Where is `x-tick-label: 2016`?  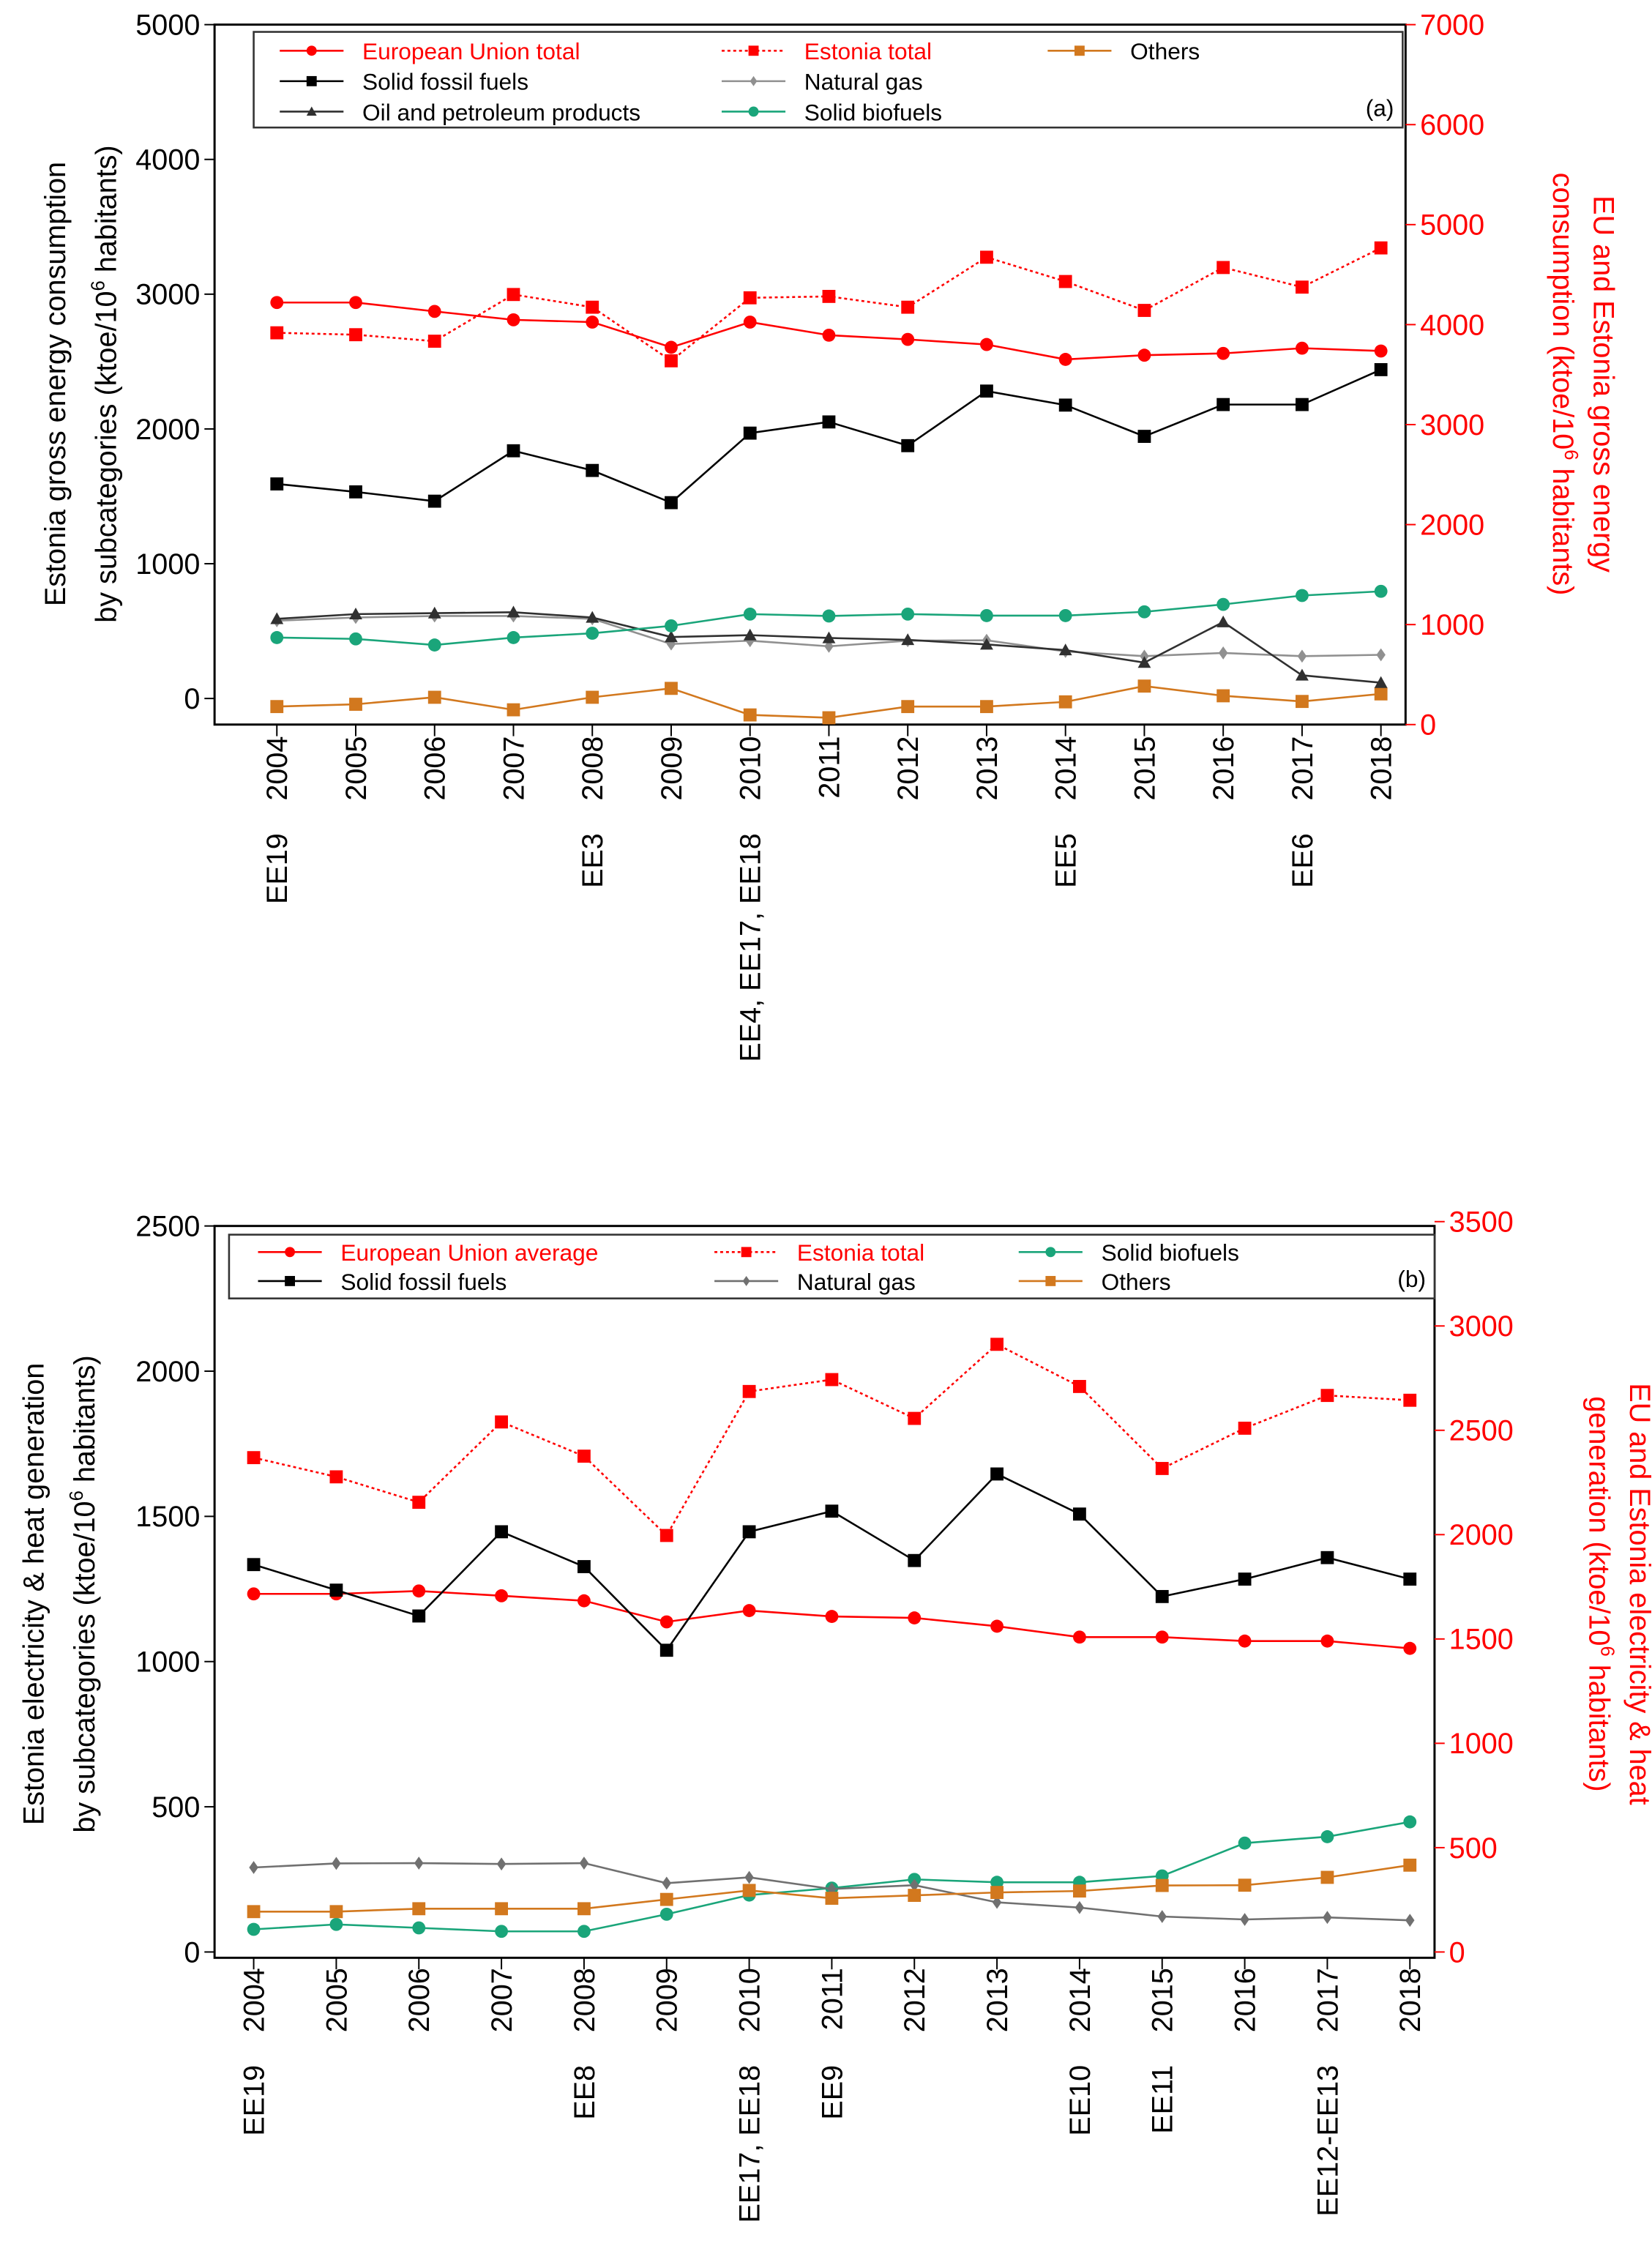 x-tick-label: 2016 is located at coordinates (1224, 768).